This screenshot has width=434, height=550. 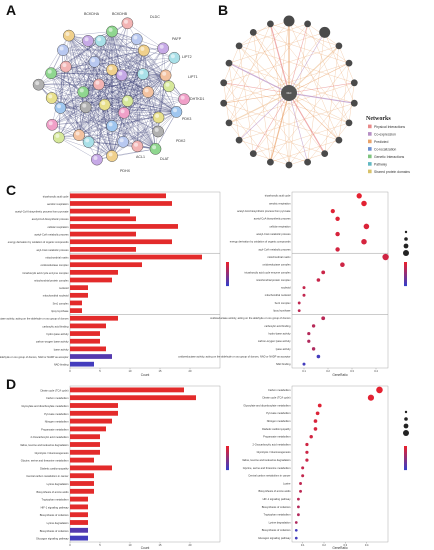 I want to click on dot-category-label: oxidoreductase complex, so click(x=277, y=265).